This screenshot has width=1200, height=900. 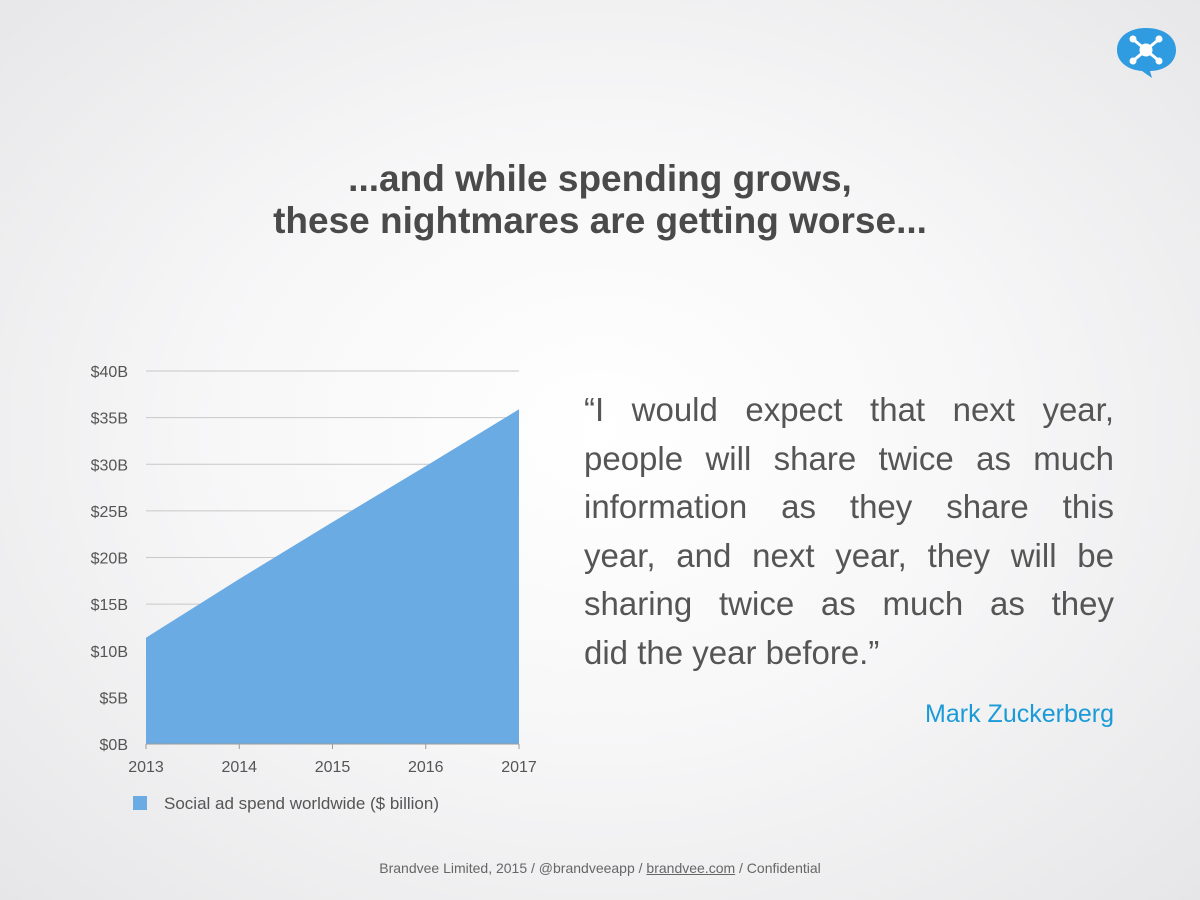 What do you see at coordinates (332, 576) in the screenshot?
I see `area-series-ad-spend` at bounding box center [332, 576].